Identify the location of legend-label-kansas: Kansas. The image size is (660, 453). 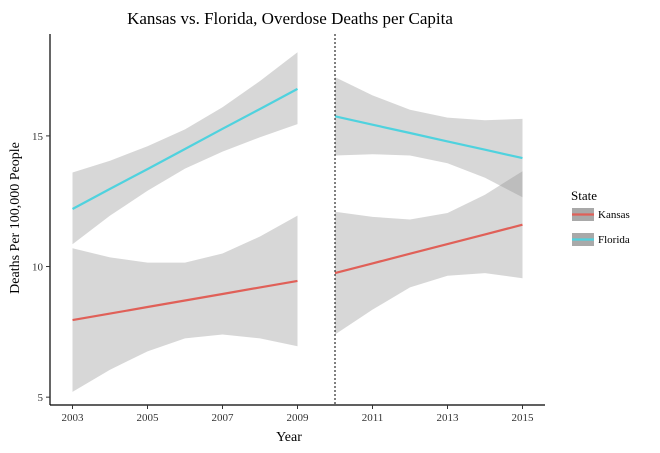
(614, 215).